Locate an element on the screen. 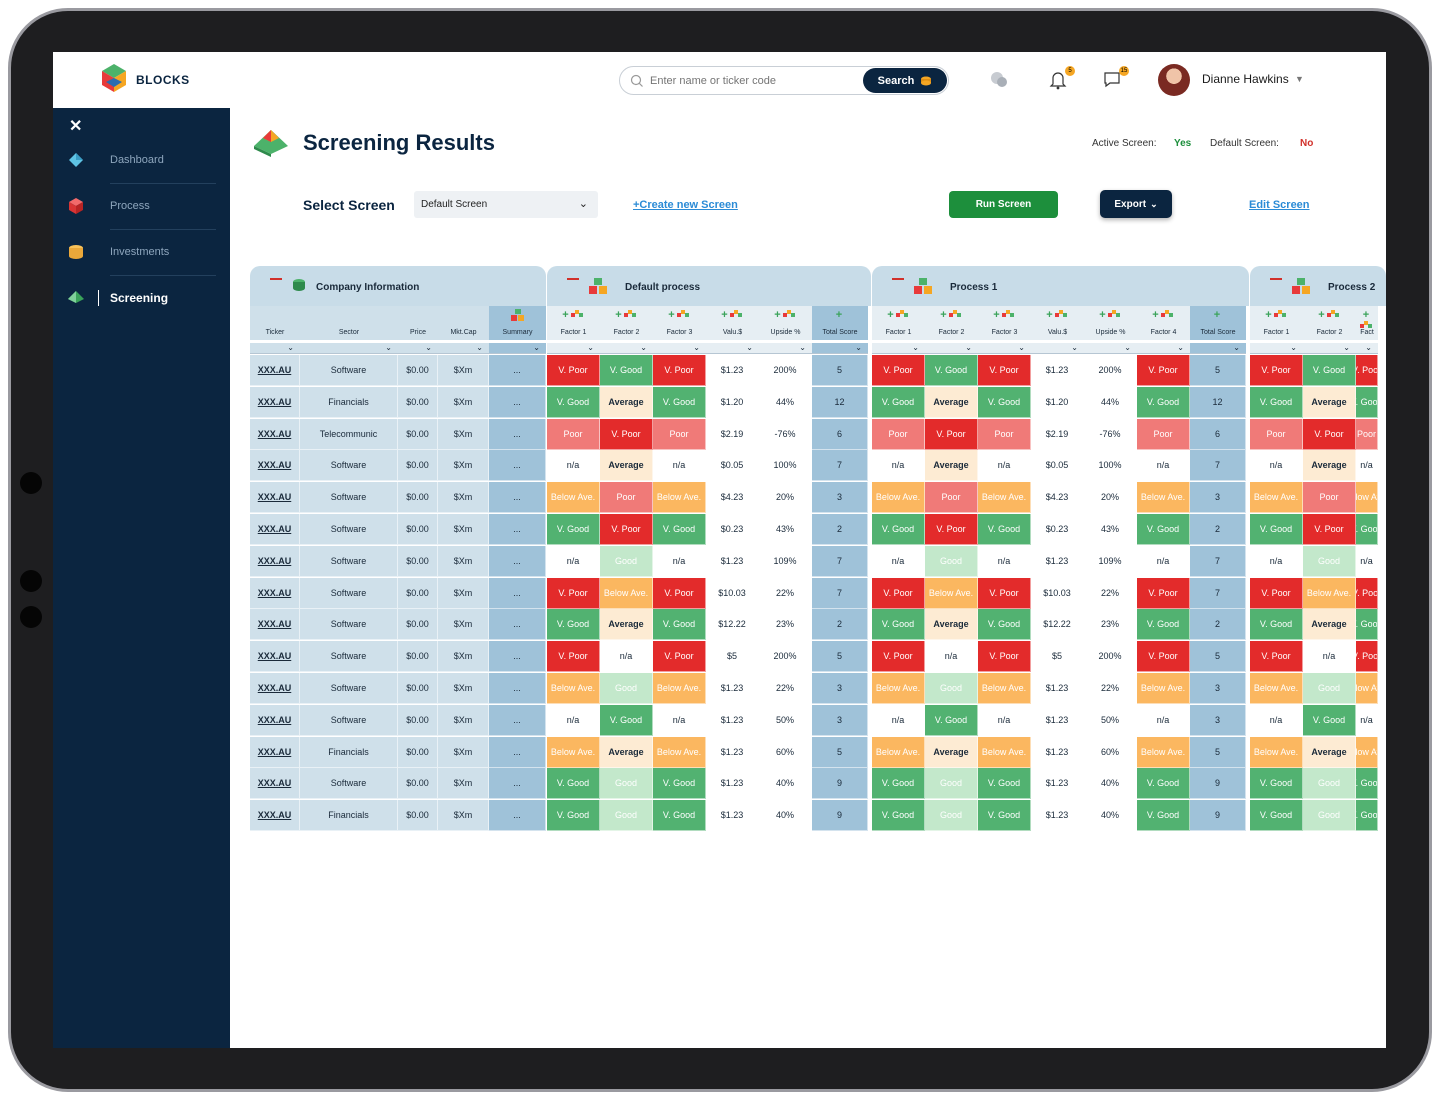  sidebar-item-investments: Investments is located at coordinates (141, 252).